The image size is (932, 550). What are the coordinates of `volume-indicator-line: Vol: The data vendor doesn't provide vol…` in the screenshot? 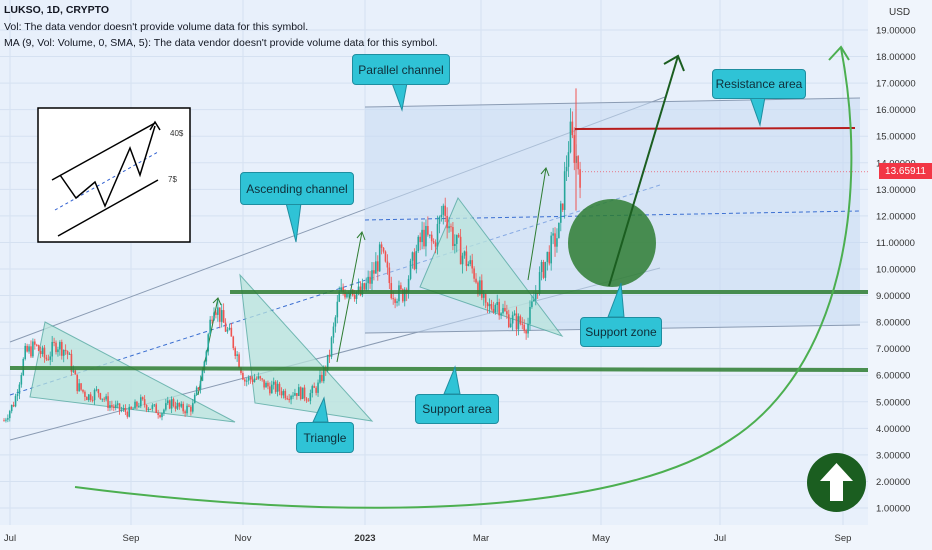 It's located at (156, 27).